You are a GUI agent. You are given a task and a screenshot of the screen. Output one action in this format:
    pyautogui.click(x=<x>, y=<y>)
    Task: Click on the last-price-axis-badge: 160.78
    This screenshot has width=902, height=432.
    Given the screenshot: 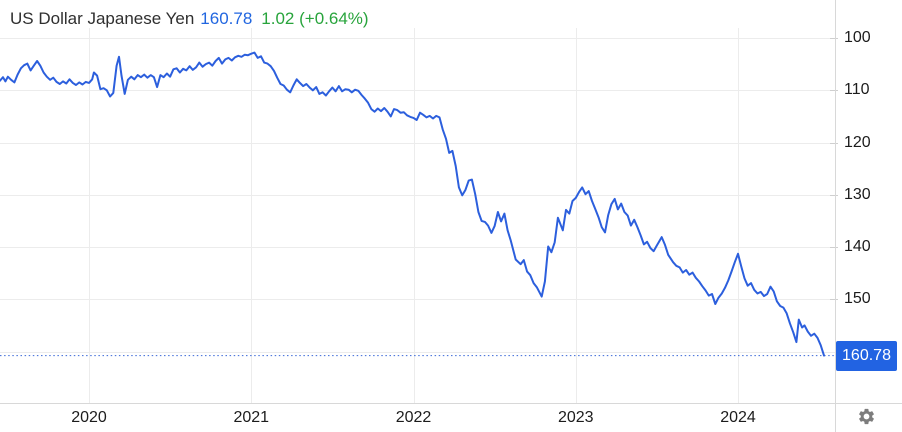 What is the action you would take?
    pyautogui.click(x=866, y=356)
    